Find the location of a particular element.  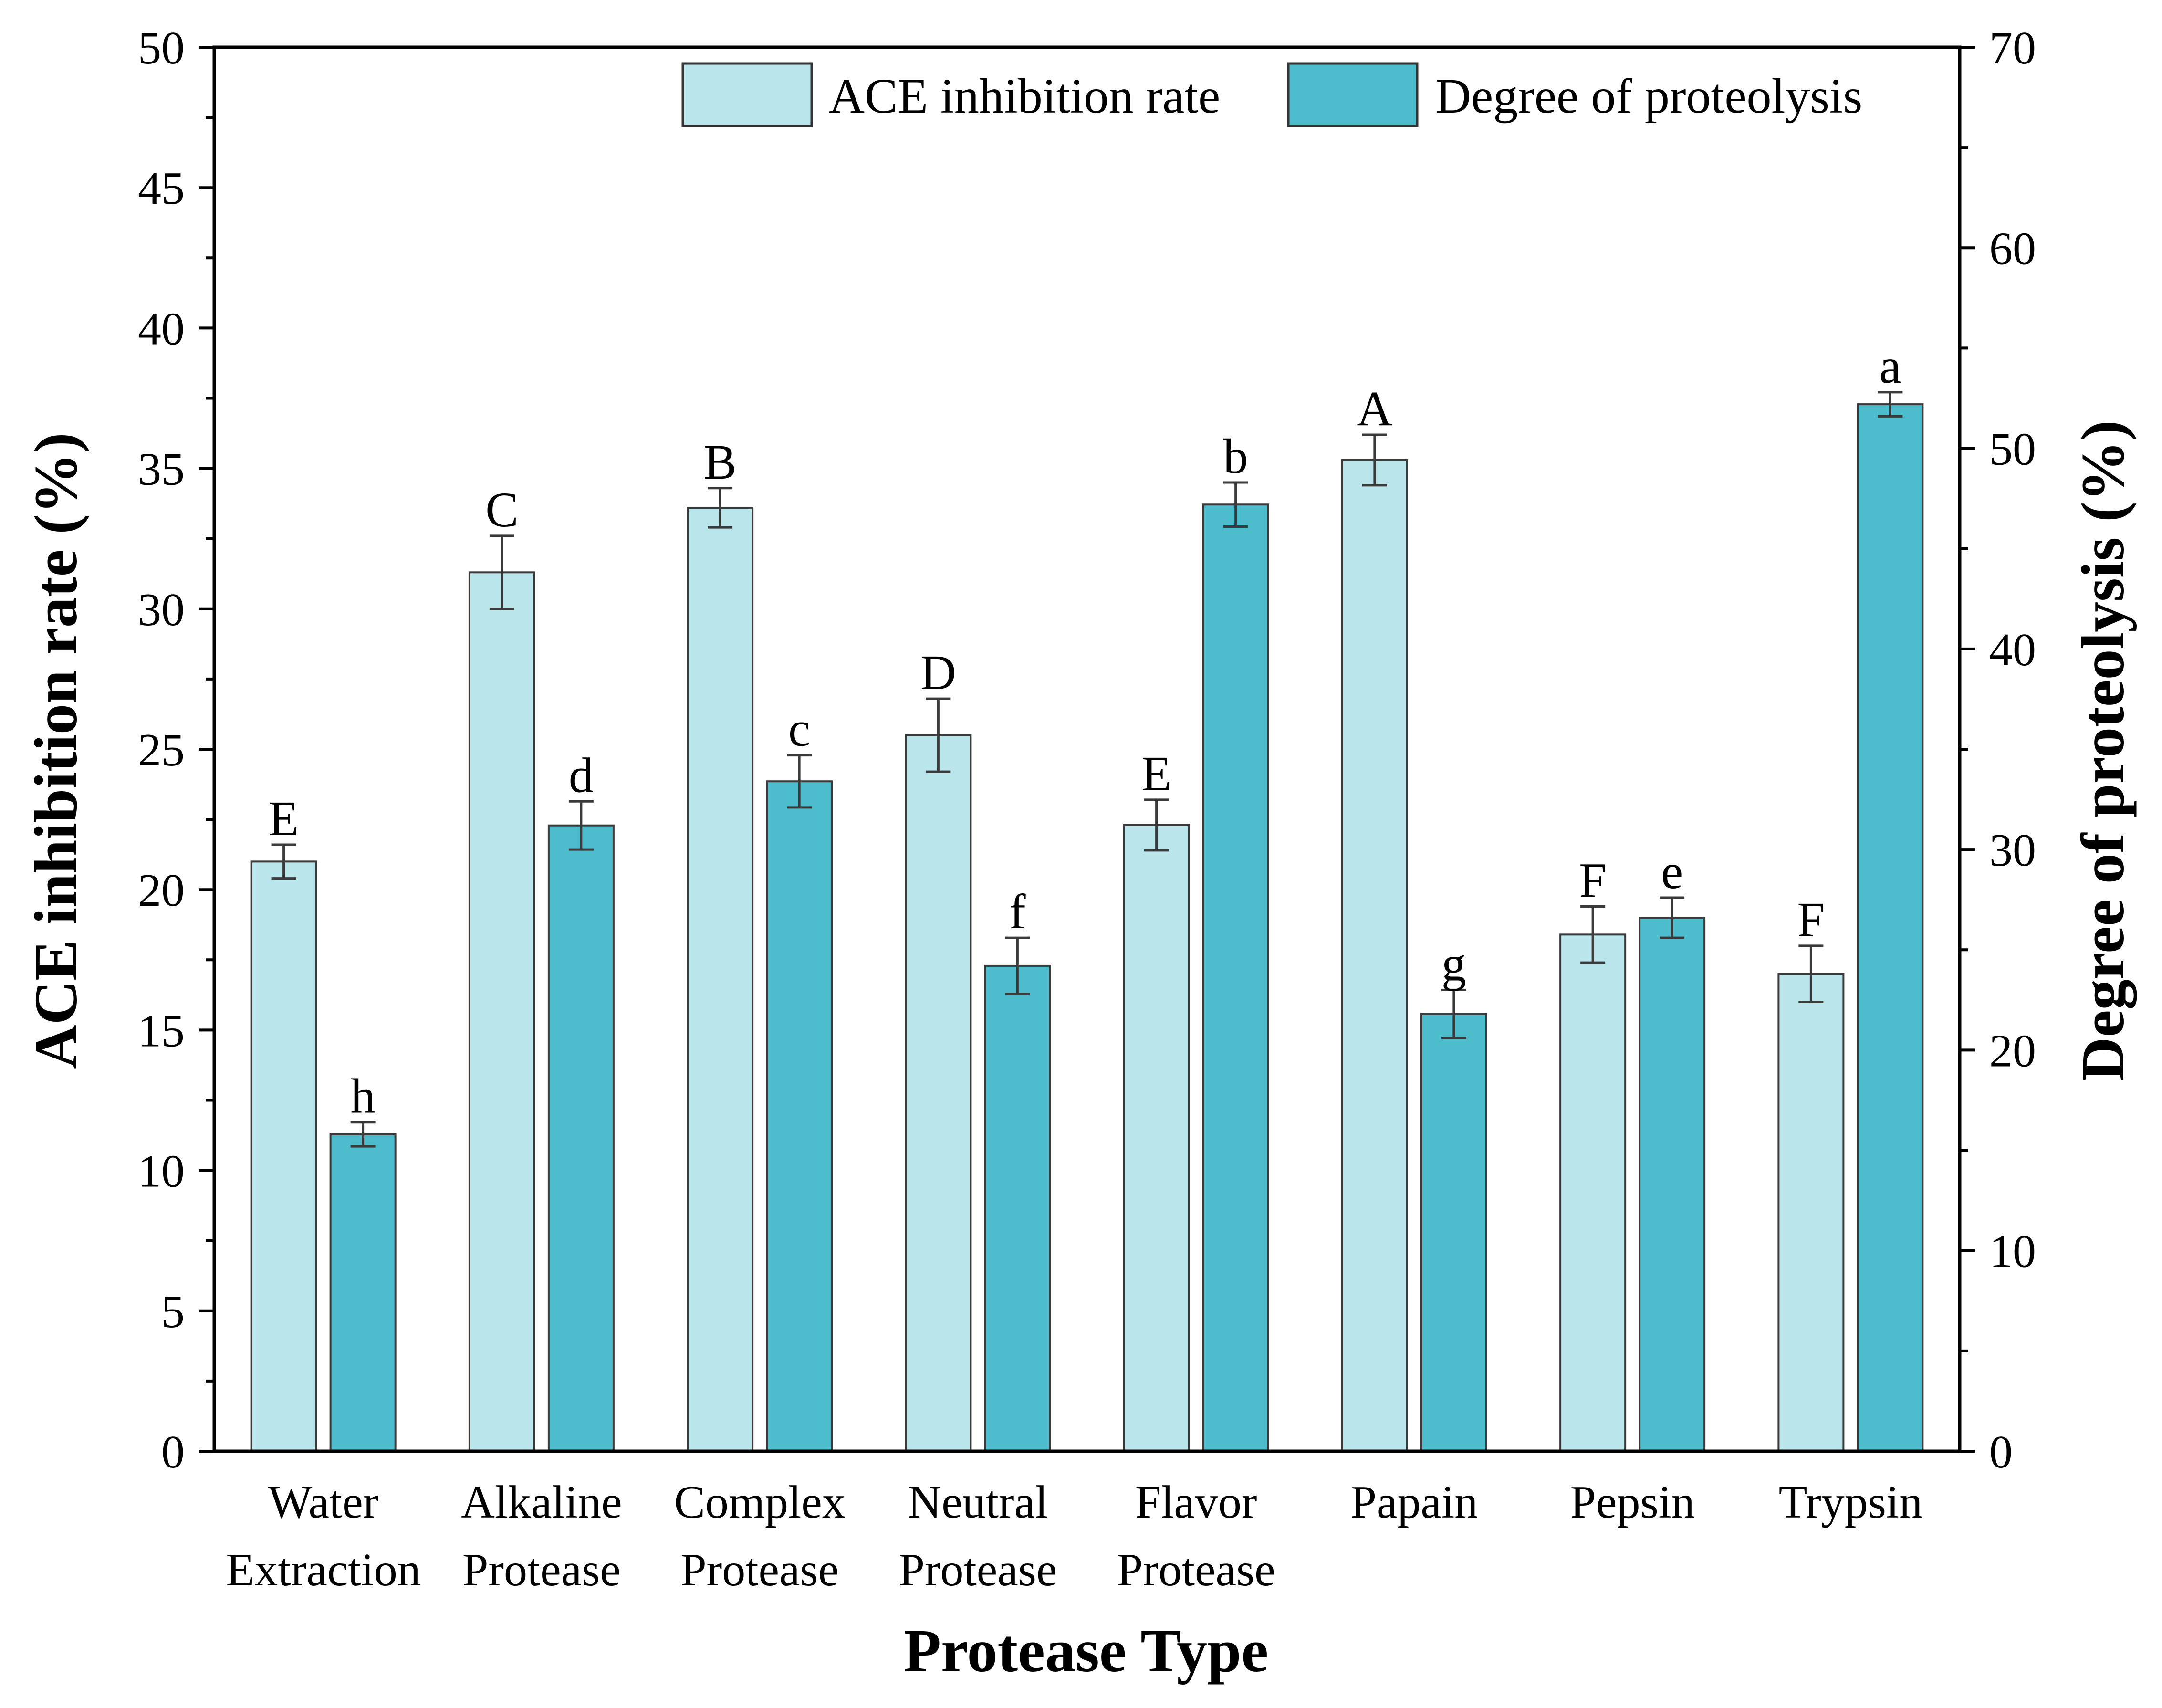

y2-tick-label: 40 is located at coordinates (2012, 650).